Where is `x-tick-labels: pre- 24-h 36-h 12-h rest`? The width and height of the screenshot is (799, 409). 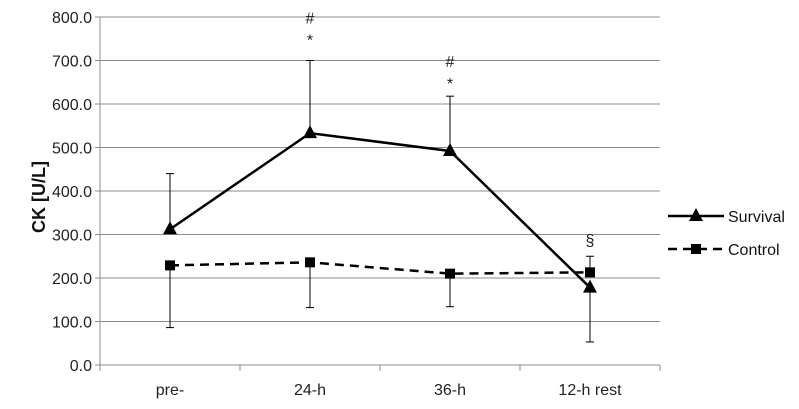
x-tick-labels: pre- 24-h 36-h 12-h rest is located at coordinates (389, 390).